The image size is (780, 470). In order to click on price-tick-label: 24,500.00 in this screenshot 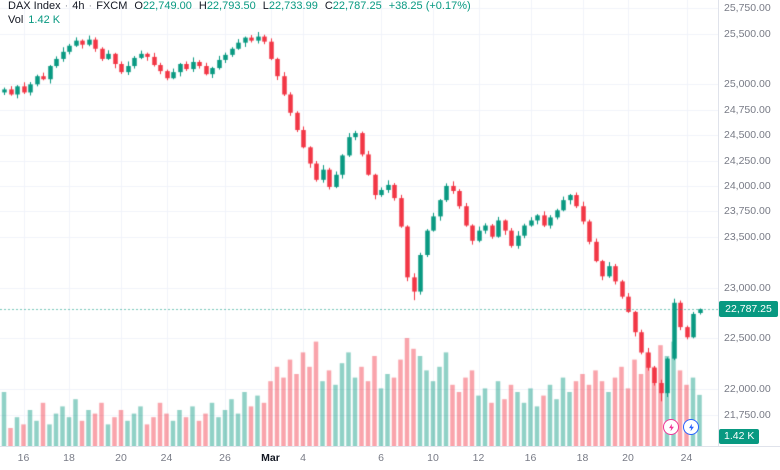, I will do `click(747, 135)`.